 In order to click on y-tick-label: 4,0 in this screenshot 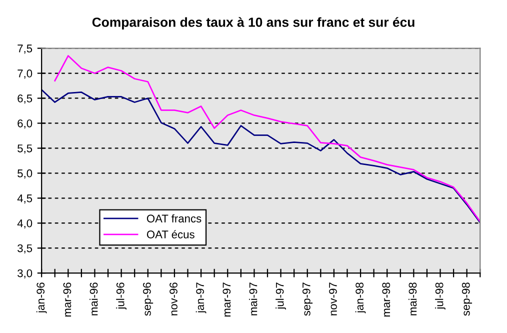, I will do `click(24, 224)`.